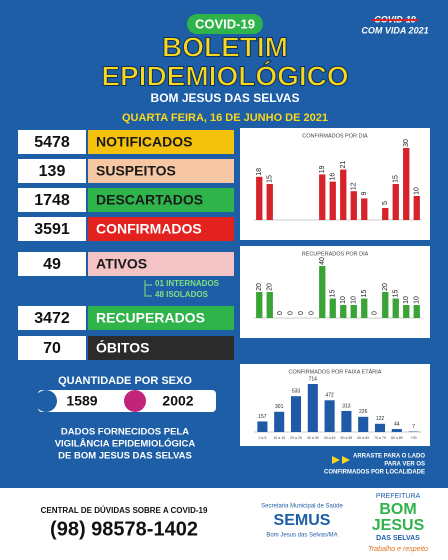  Describe the element at coordinates (398, 525) in the screenshot. I see `jesus: JESUS` at that location.